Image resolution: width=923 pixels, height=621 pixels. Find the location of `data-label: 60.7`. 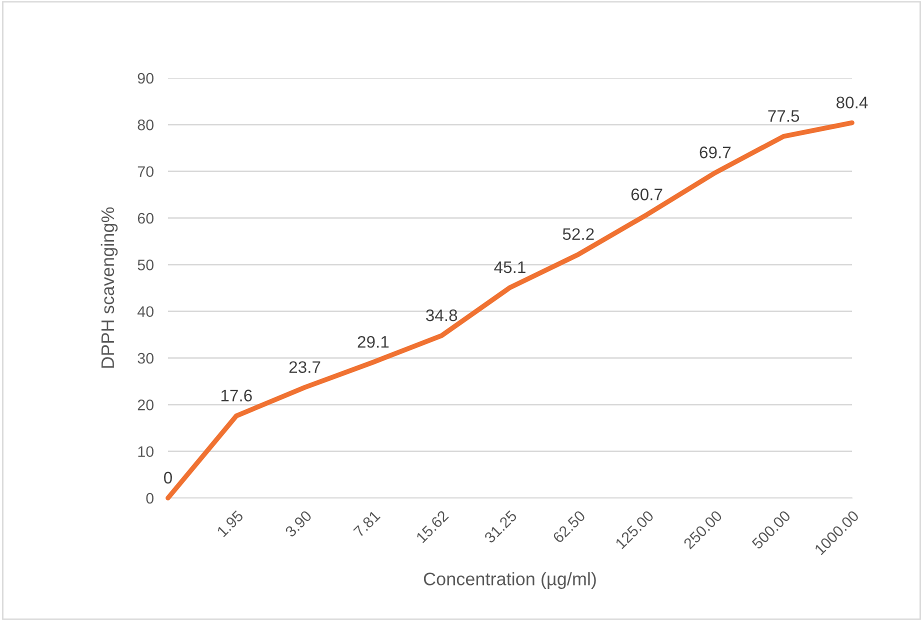

data-label: 60.7 is located at coordinates (646, 194).